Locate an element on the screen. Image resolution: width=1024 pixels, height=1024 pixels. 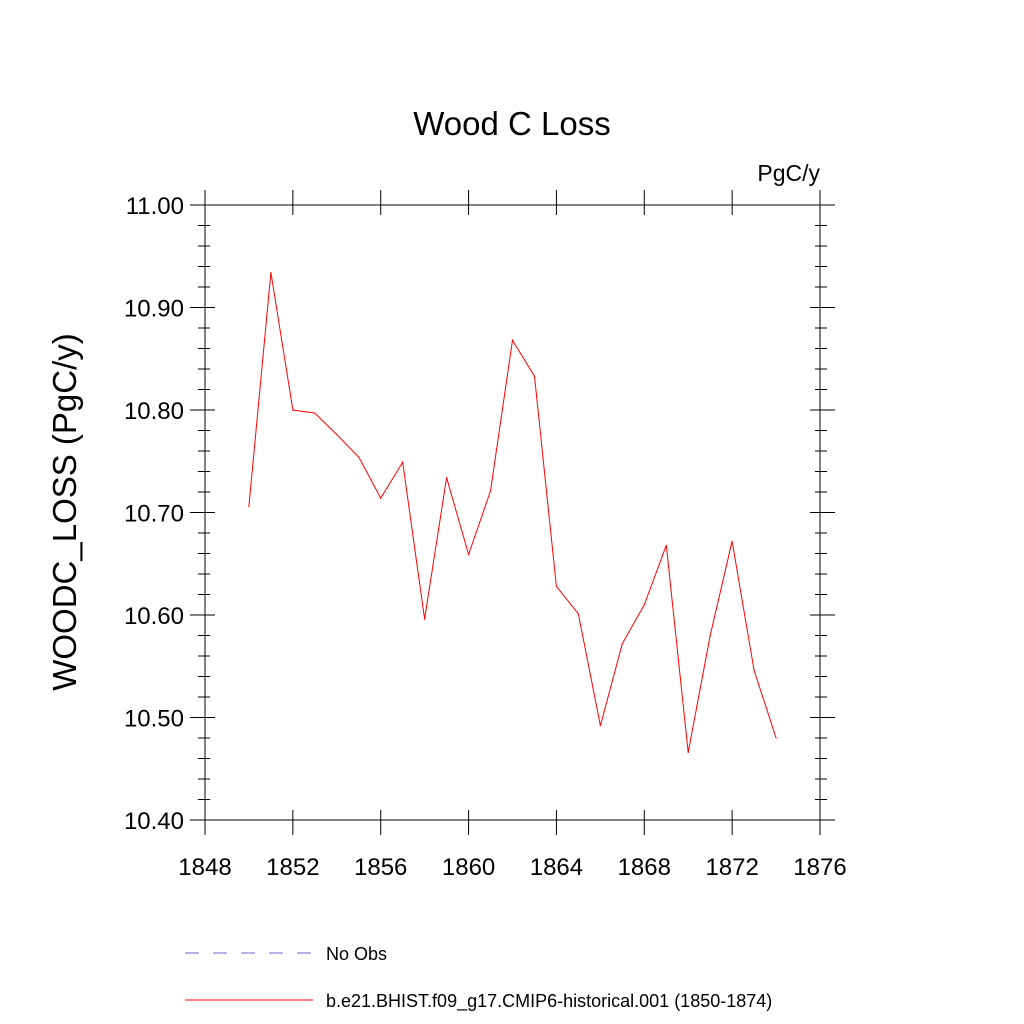
legend-label: No Obs is located at coordinates (356, 954).